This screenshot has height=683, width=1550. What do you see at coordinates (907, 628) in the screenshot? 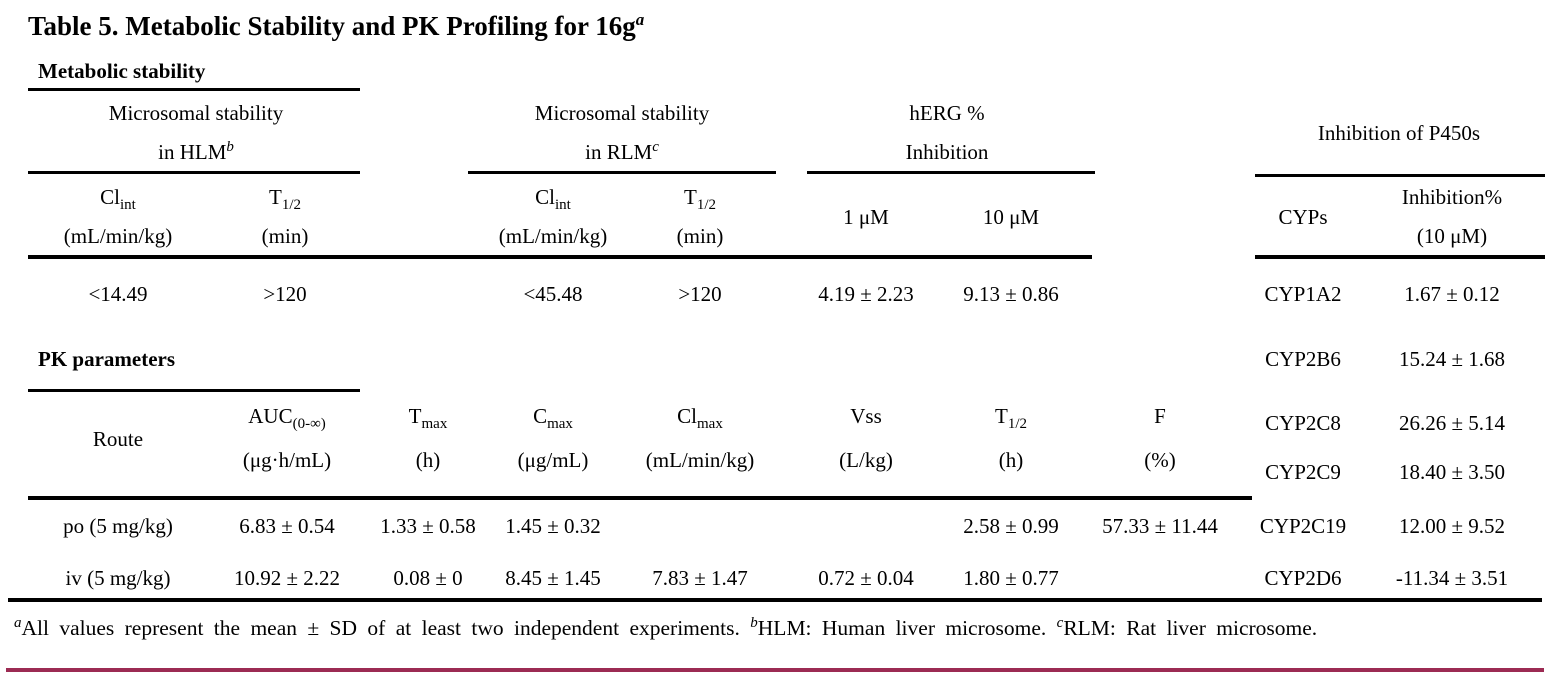
I see `footnote-text-b: HLM: Human liver microsome.` at bounding box center [907, 628].